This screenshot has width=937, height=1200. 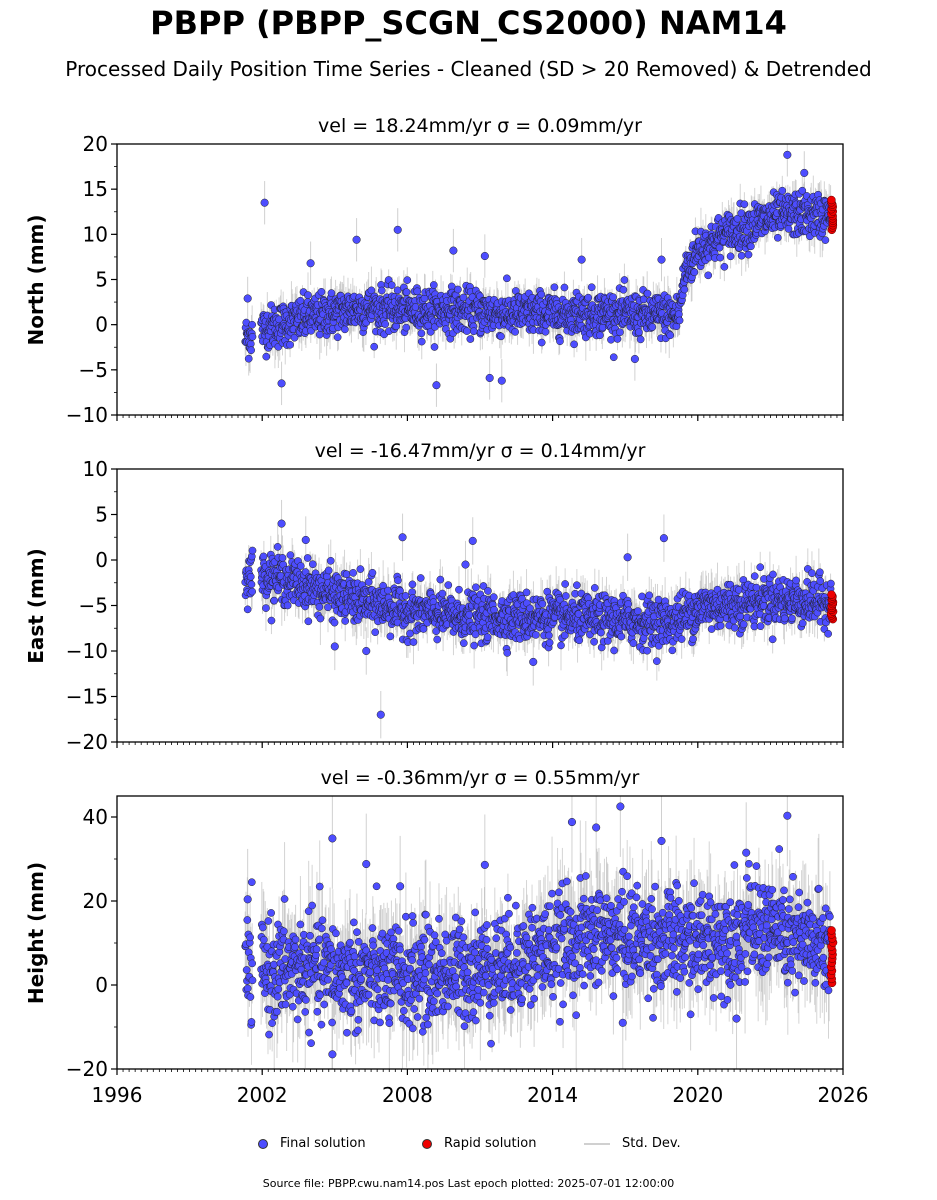 I want to click on ytick-label: 10, so click(x=95, y=234).